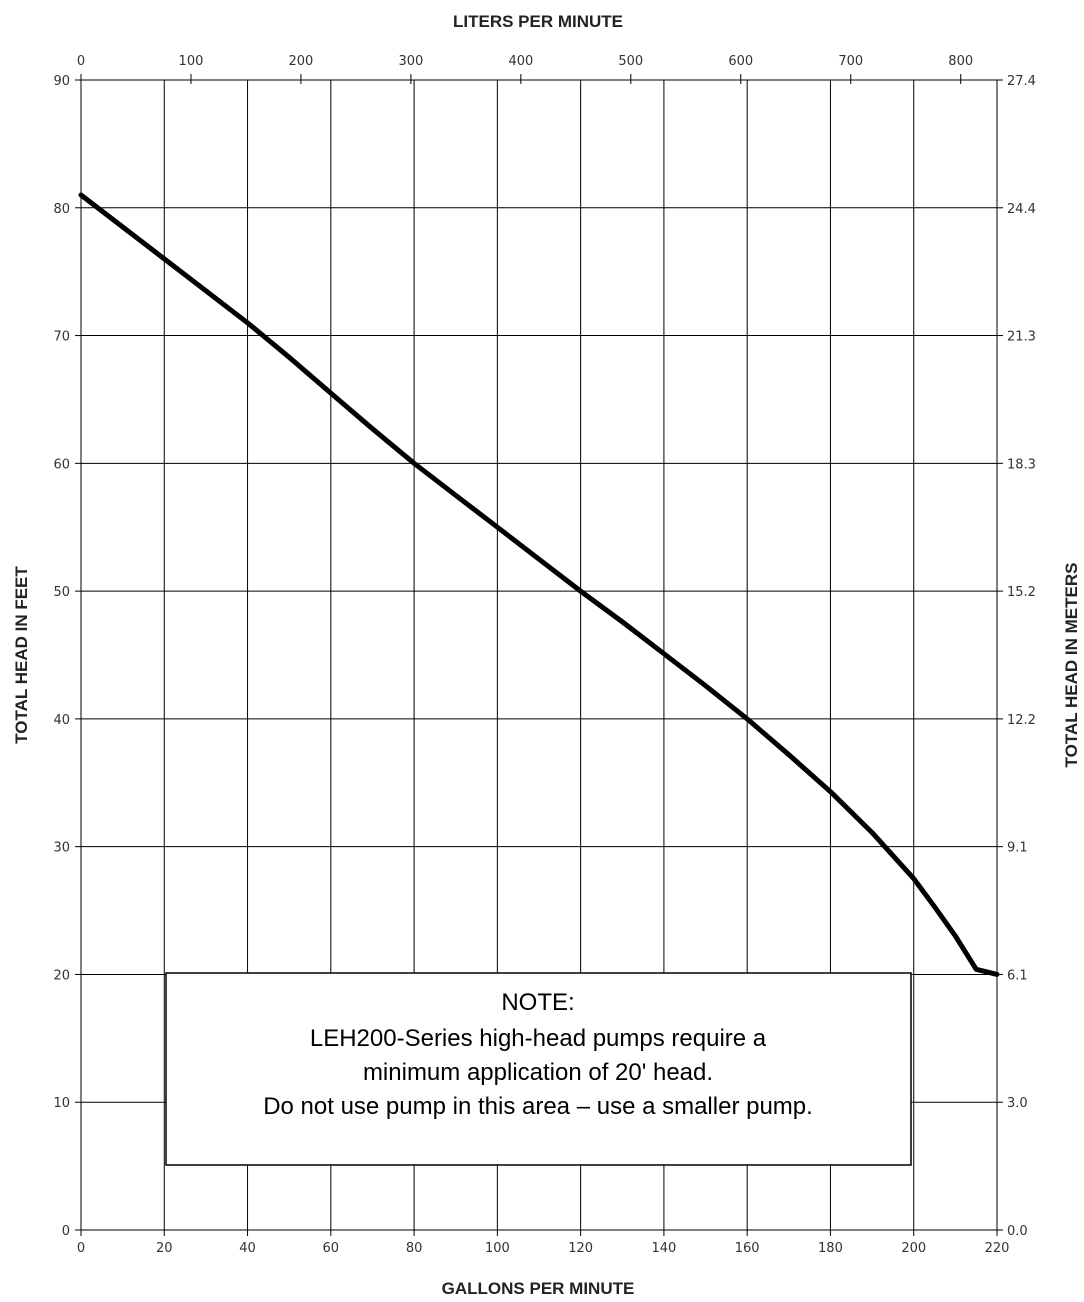  I want to click on note-box-frame, so click(538, 1069).